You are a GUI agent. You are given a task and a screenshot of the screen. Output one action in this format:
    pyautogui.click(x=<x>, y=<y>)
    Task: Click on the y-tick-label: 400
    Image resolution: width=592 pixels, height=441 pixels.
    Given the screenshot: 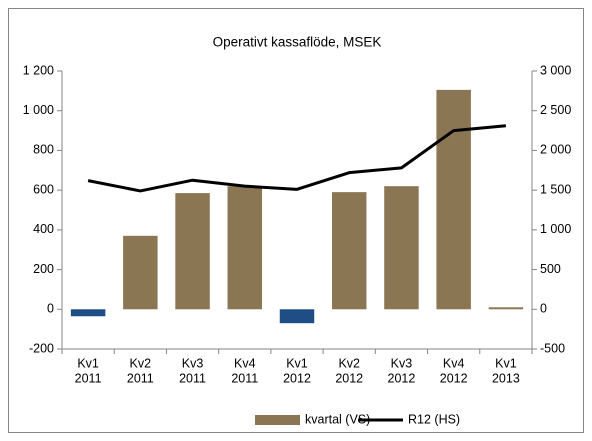 What is the action you would take?
    pyautogui.click(x=43, y=229)
    